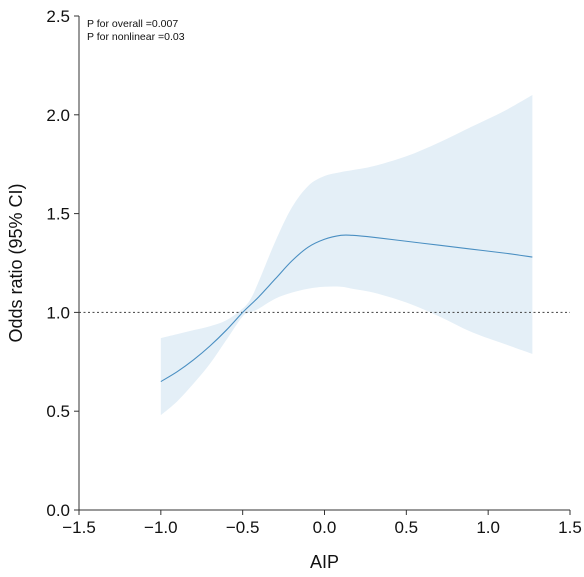 The width and height of the screenshot is (584, 577). What do you see at coordinates (161, 527) in the screenshot?
I see `x-tick-label: −1.0` at bounding box center [161, 527].